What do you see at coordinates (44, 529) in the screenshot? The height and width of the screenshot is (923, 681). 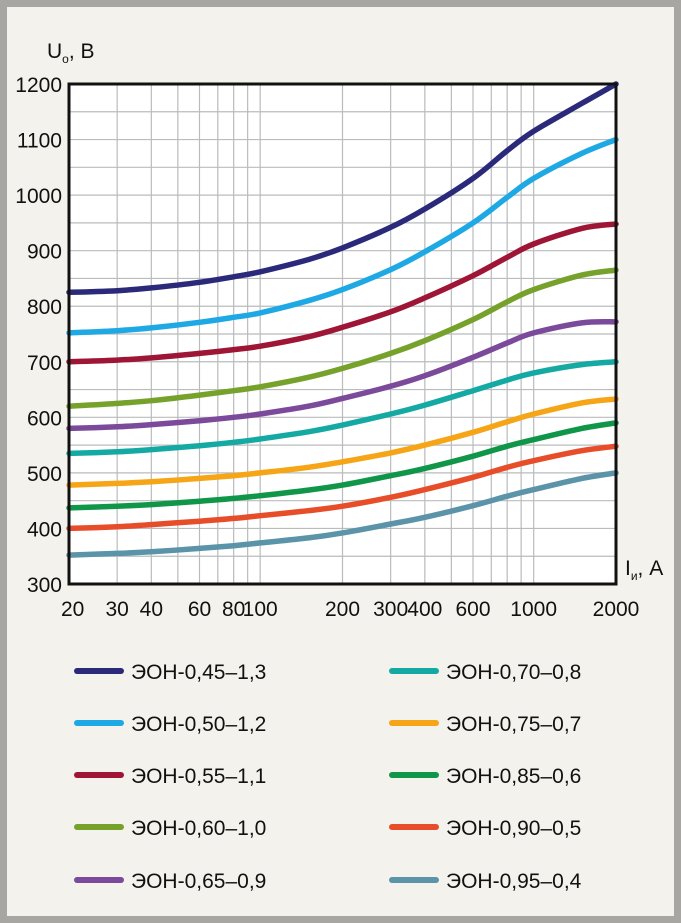 I see `y-tick-label: 400` at bounding box center [44, 529].